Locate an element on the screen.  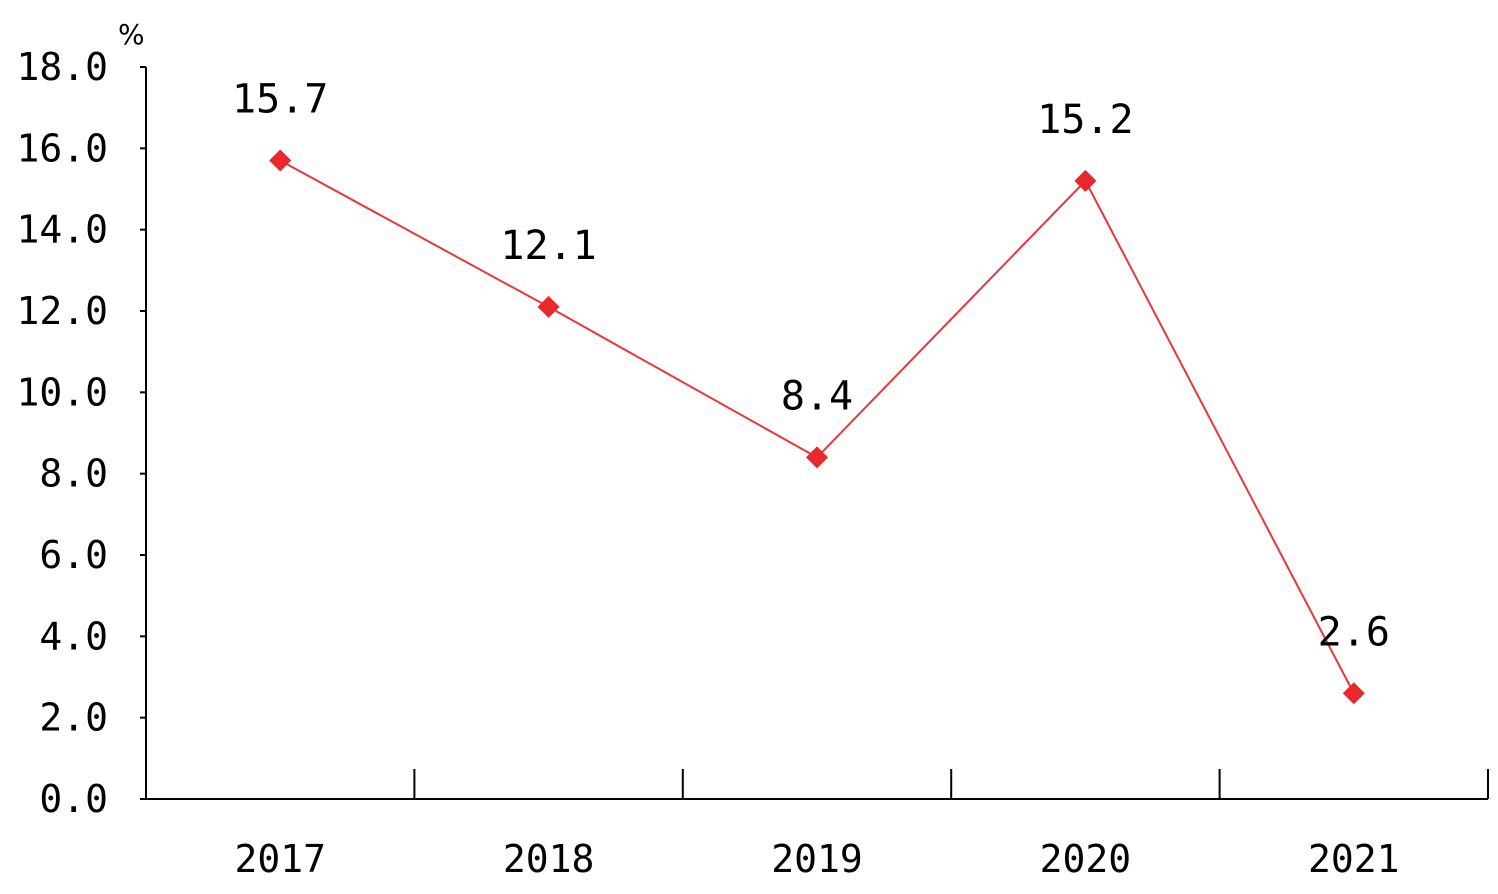
y-tick-label: 14.0 is located at coordinates (62, 230).